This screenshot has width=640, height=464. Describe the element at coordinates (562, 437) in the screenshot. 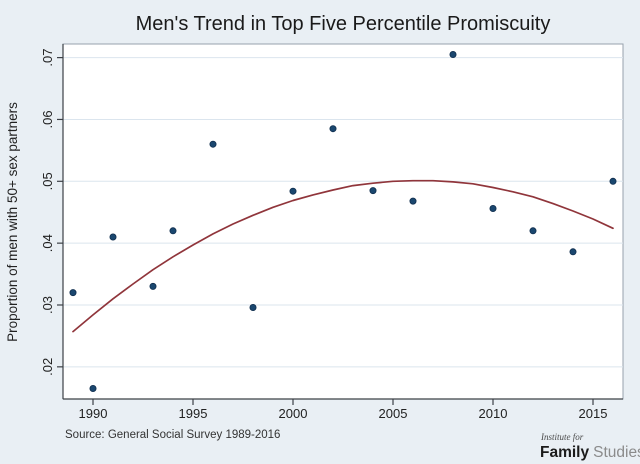

I see `logo-institute-for-text: Institute for` at that location.